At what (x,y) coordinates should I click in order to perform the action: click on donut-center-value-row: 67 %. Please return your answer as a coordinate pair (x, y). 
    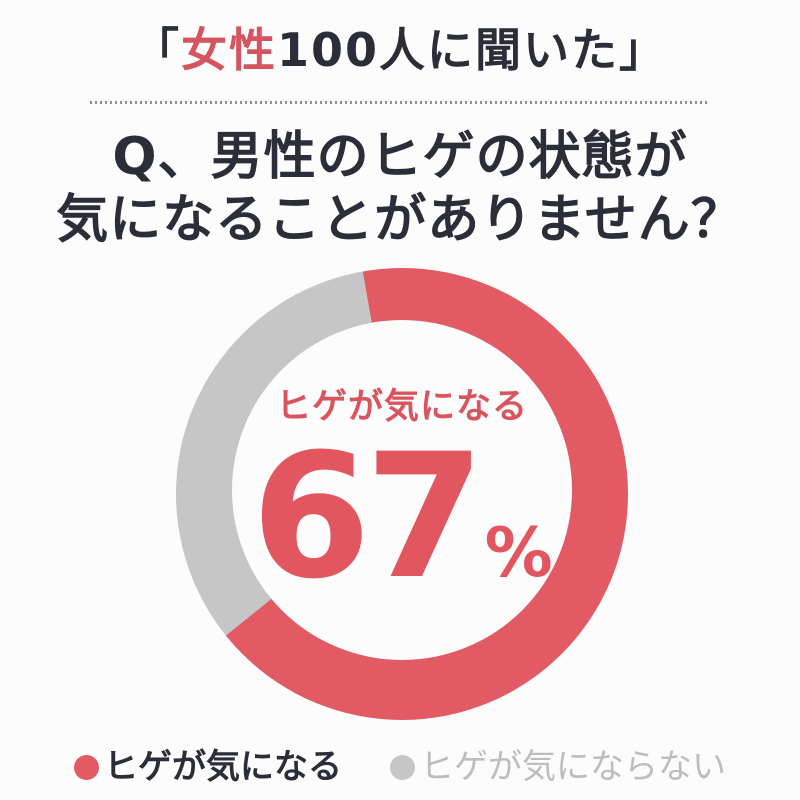
    Looking at the image, I should click on (402, 516).